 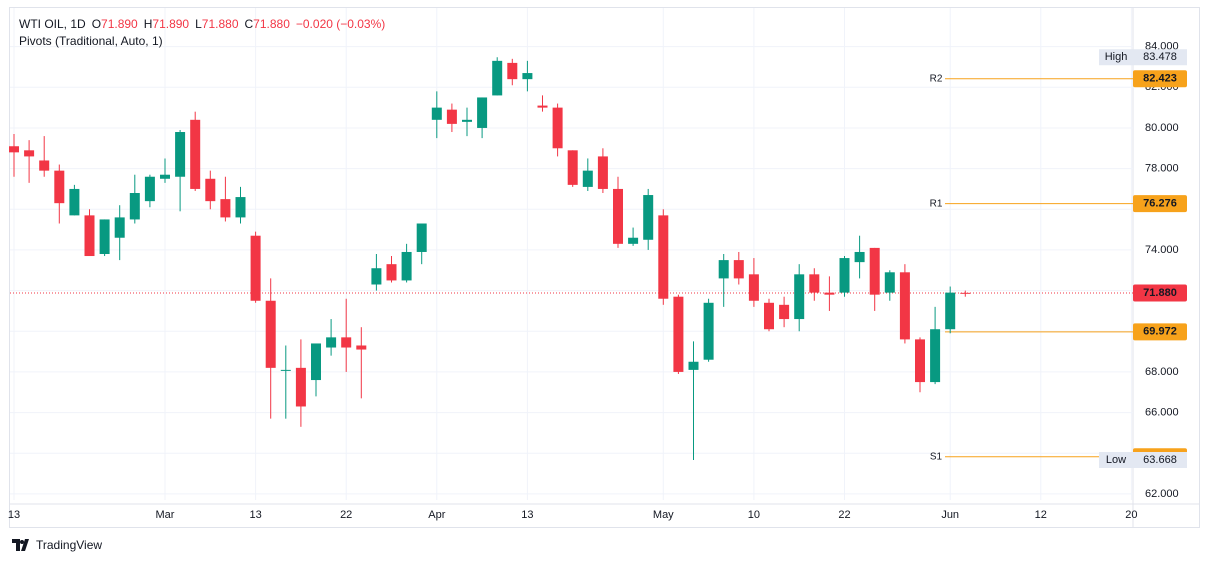 I want to click on x-tick-label: Jun, so click(x=950, y=515).